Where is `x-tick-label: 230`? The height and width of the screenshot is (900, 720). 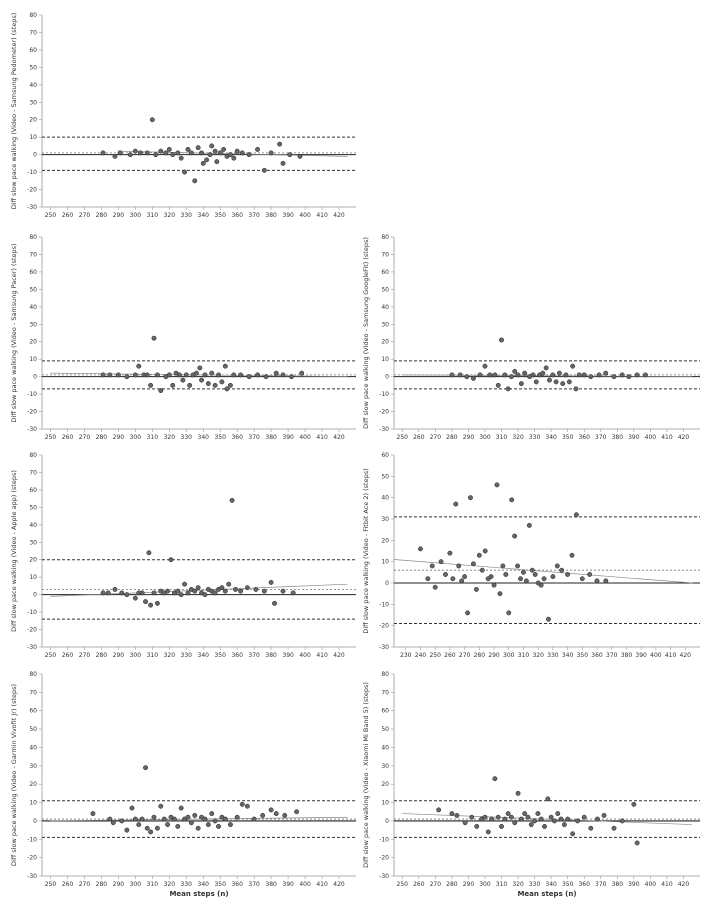
x-tick-label: 230 is located at coordinates (406, 655).